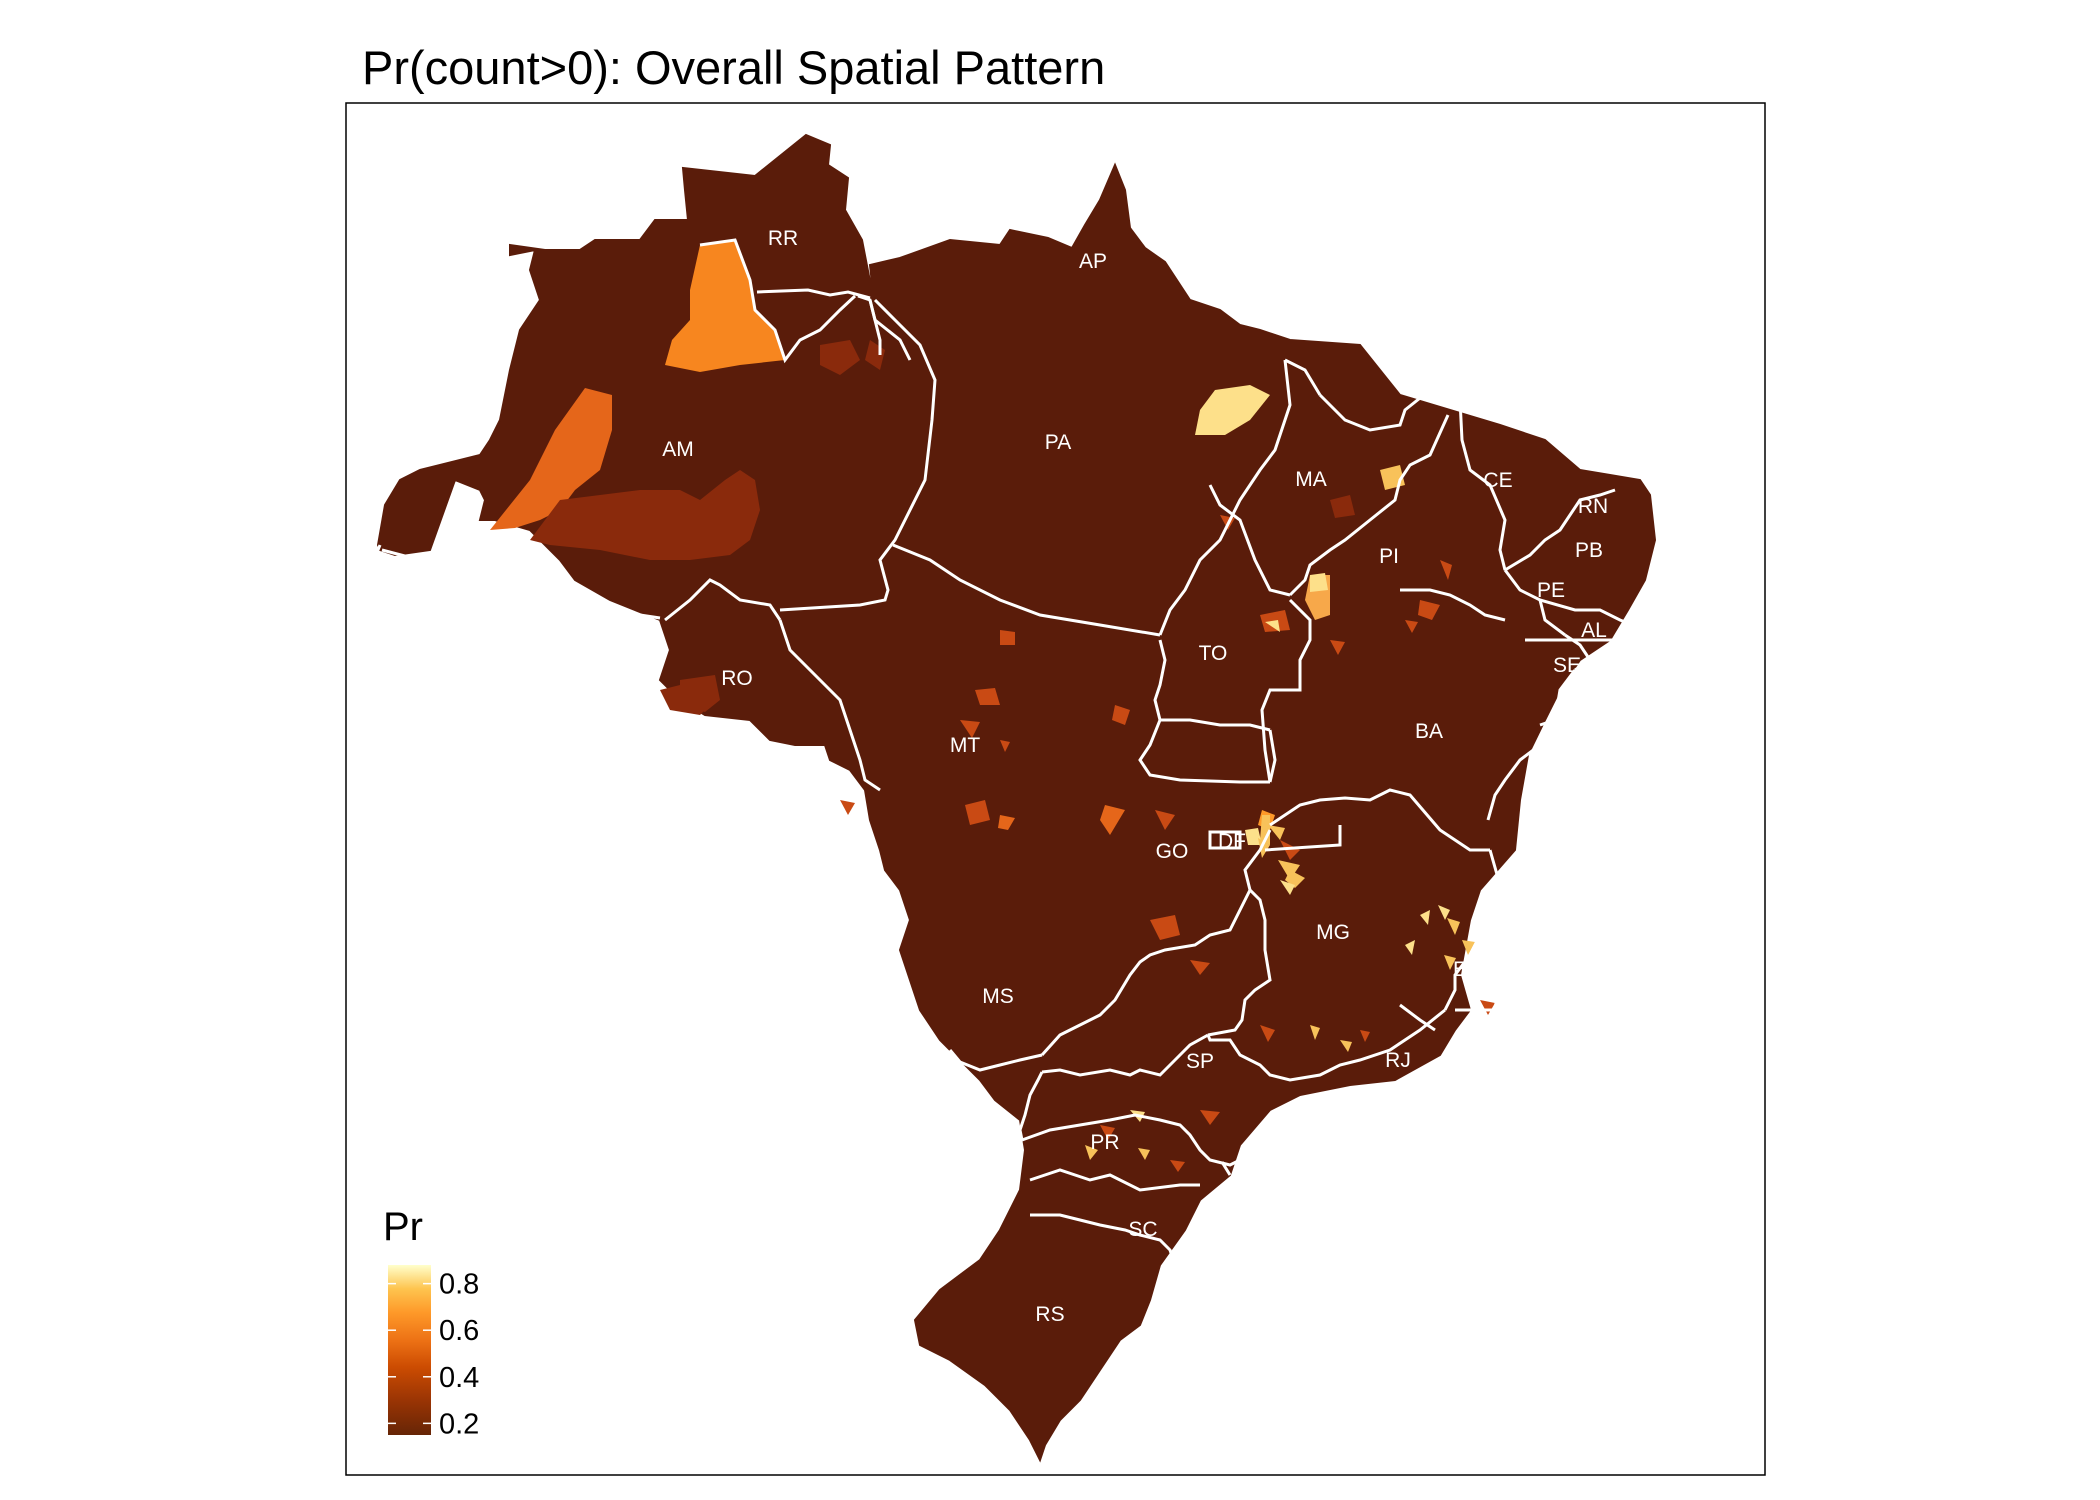 The height and width of the screenshot is (1500, 2100). Describe the element at coordinates (1142, 1229) in the screenshot. I see `state-label-sc: SC` at that location.